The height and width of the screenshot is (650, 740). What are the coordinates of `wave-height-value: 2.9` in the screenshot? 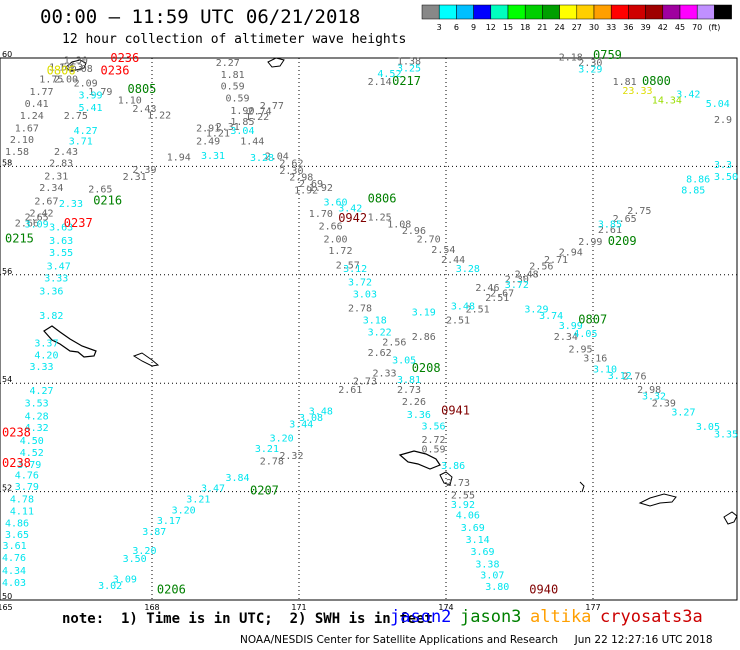 It's located at (723, 120).